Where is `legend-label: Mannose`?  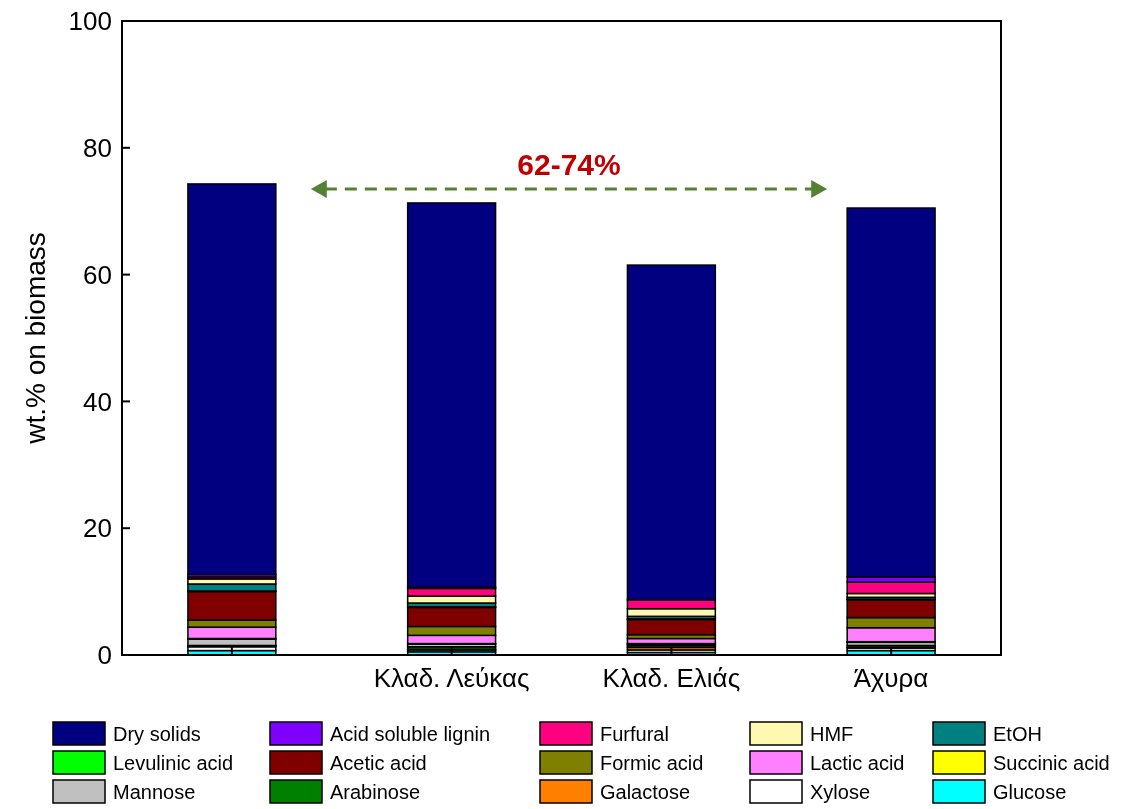
legend-label: Mannose is located at coordinates (154, 792).